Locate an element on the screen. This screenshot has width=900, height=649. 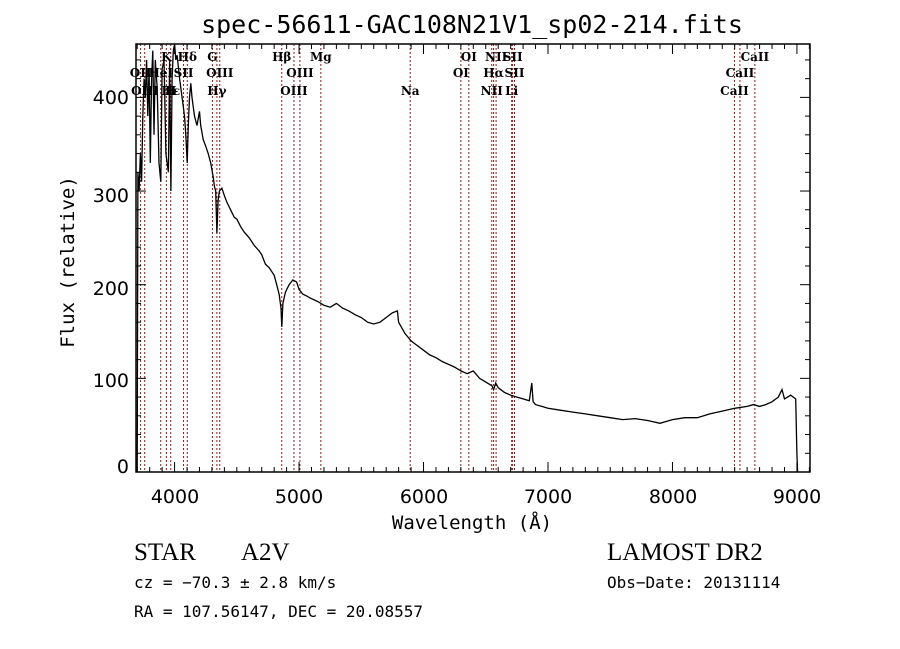
line-marker-label: K is located at coordinates (166, 57).